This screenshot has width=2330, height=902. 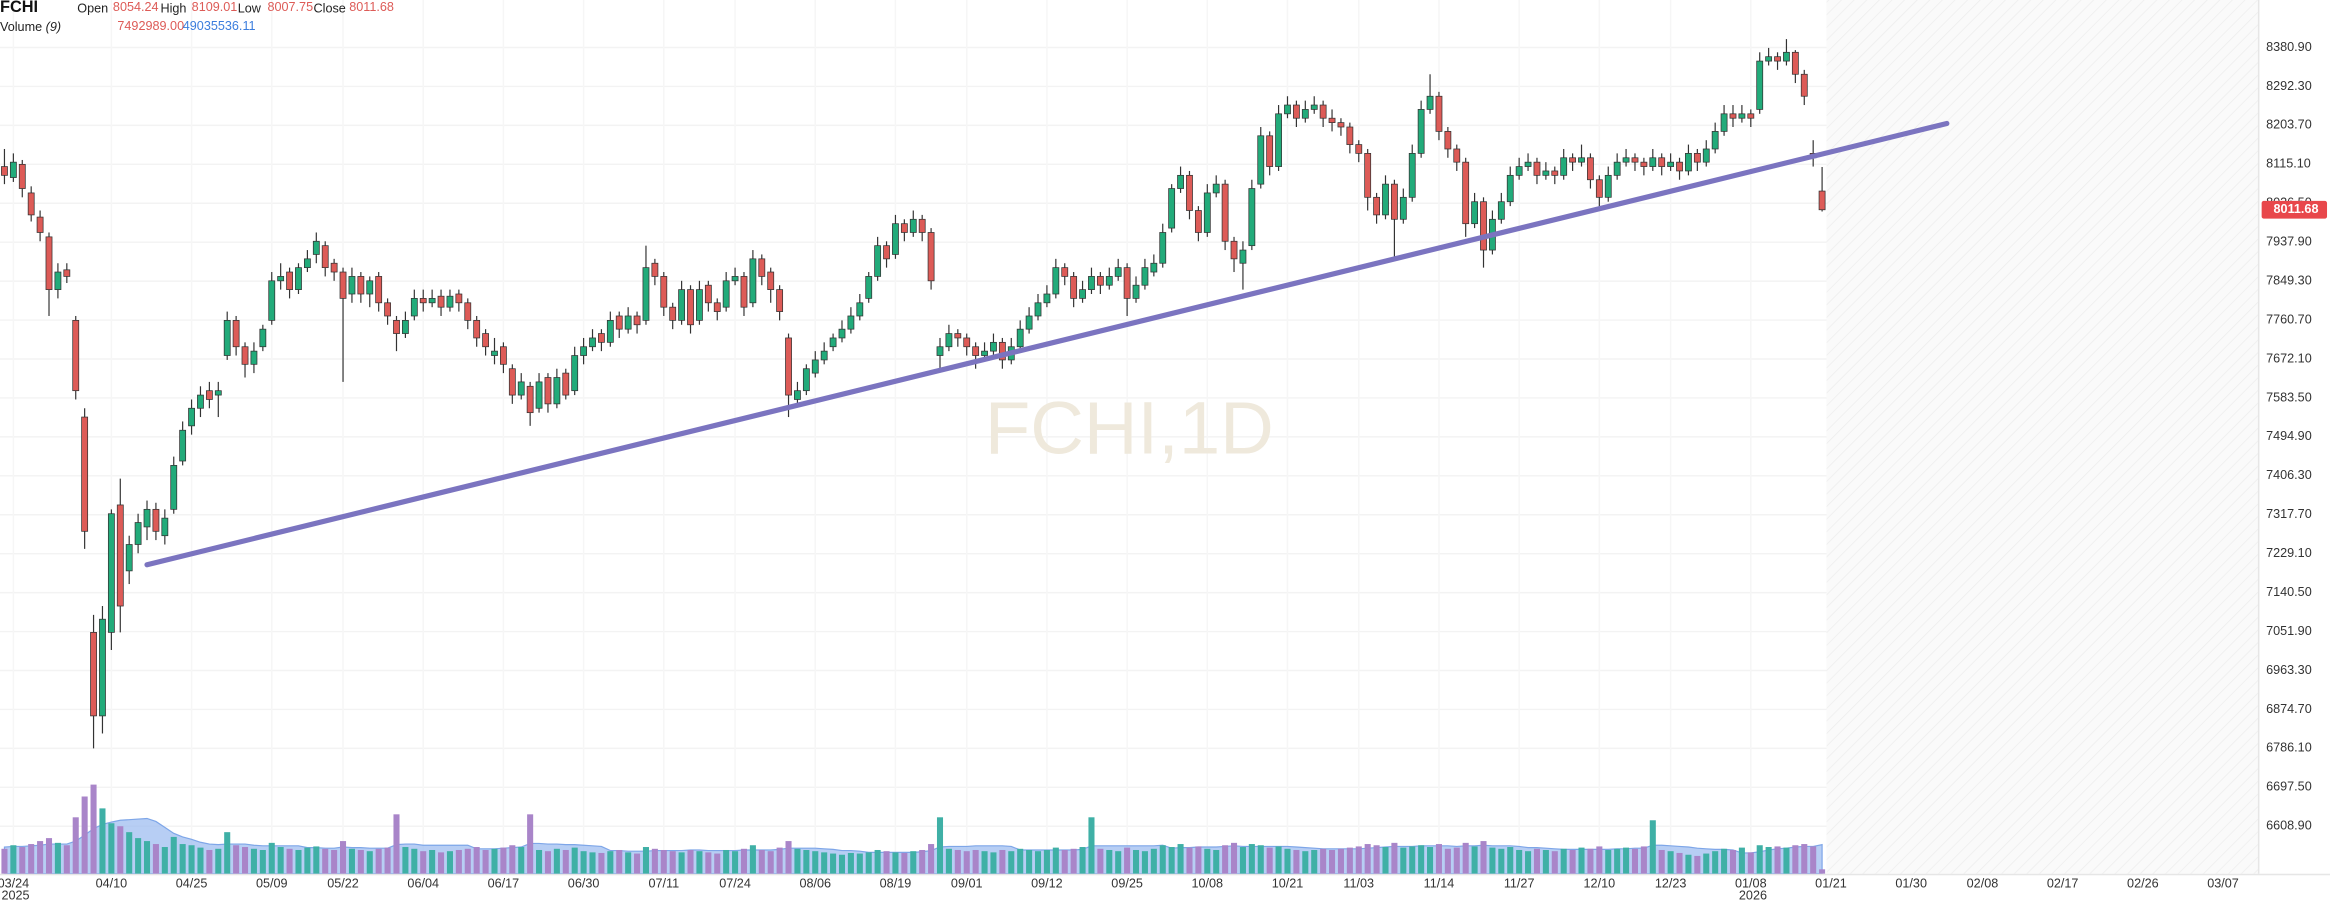 What do you see at coordinates (136, 7) in the screenshot?
I see `open-value: 8054.24` at bounding box center [136, 7].